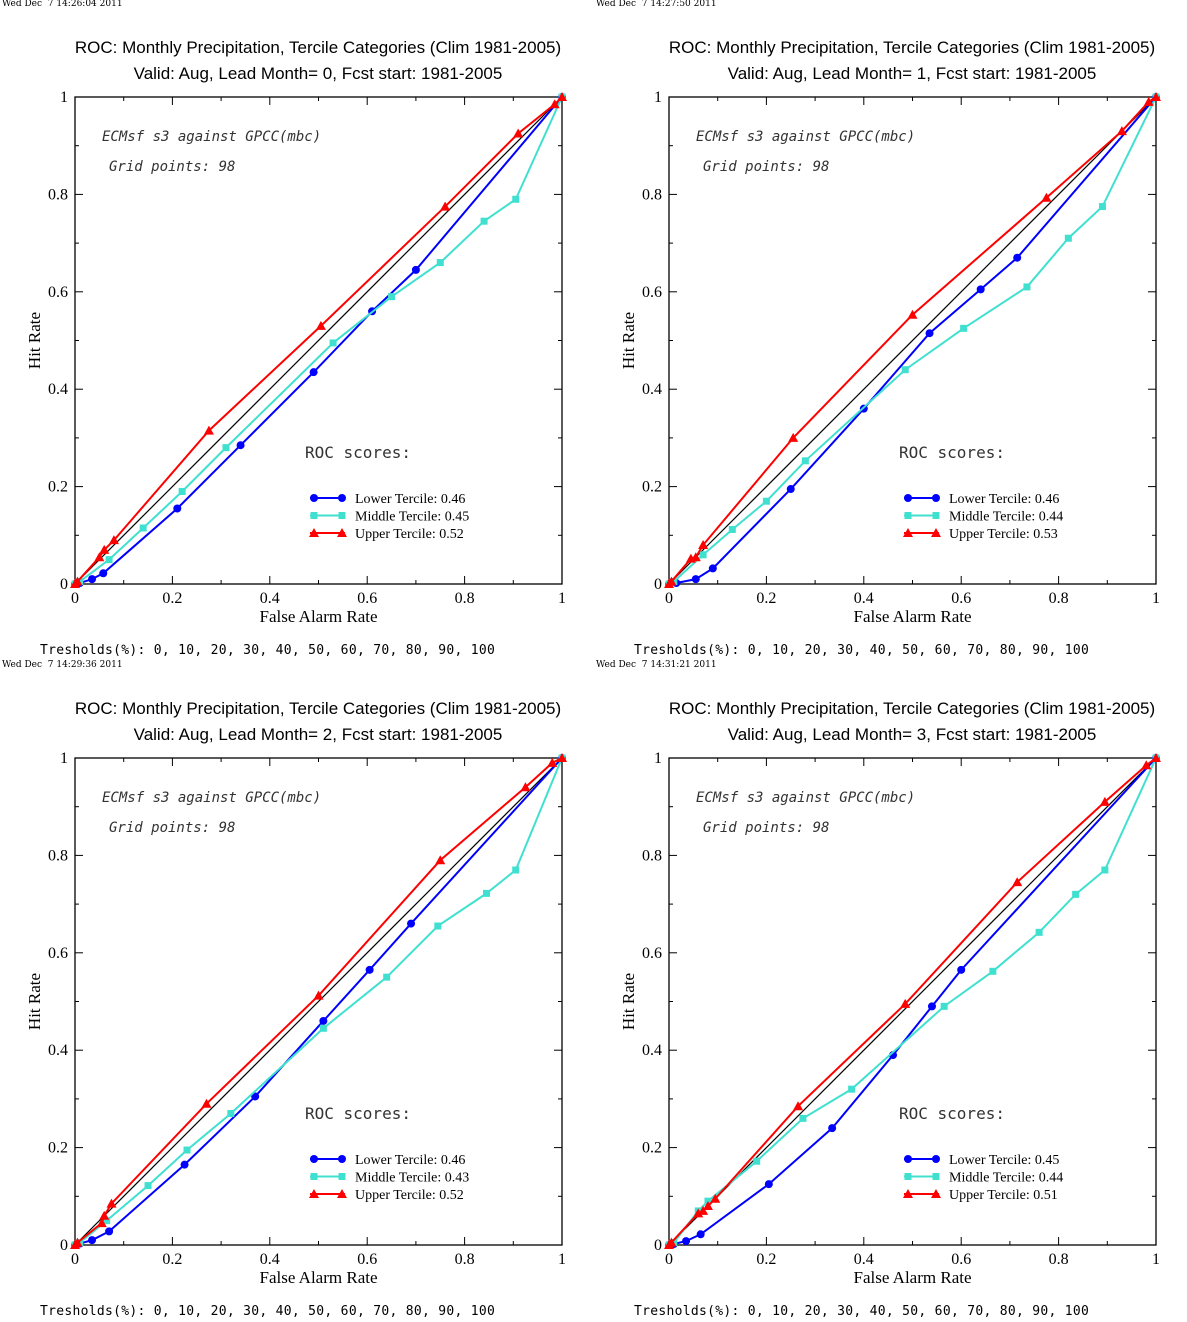 This screenshot has width=1187, height=1322. What do you see at coordinates (952, 452) in the screenshot?
I see `roc-scores-heading: ROC scores:` at bounding box center [952, 452].